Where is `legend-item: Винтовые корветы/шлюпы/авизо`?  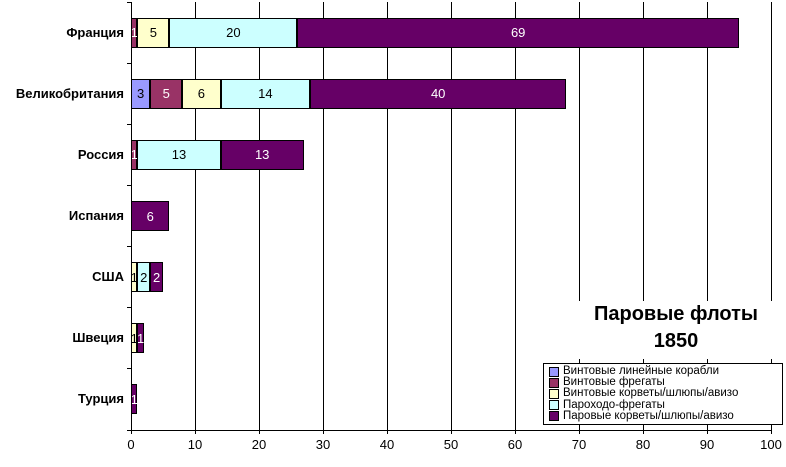
legend-item: Винтовые корветы/шлюпы/авизо is located at coordinates (663, 393).